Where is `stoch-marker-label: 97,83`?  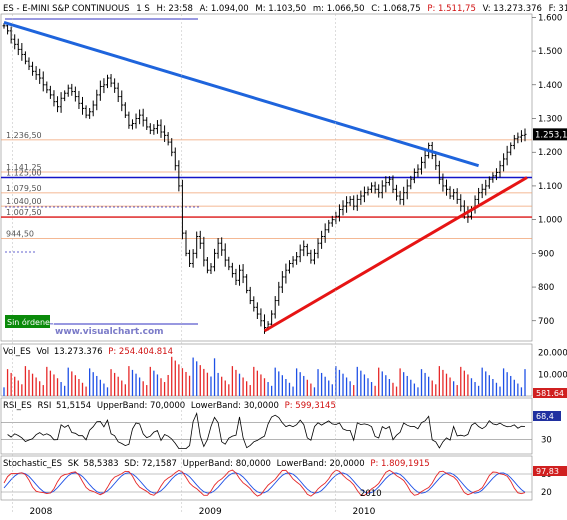
stoch-marker-label: 97,83 is located at coordinates (547, 471).